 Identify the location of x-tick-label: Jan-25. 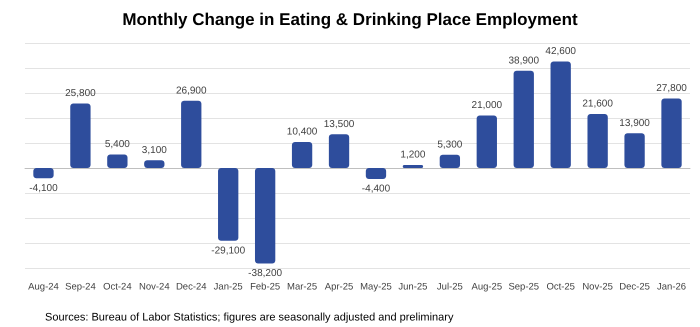
(228, 287).